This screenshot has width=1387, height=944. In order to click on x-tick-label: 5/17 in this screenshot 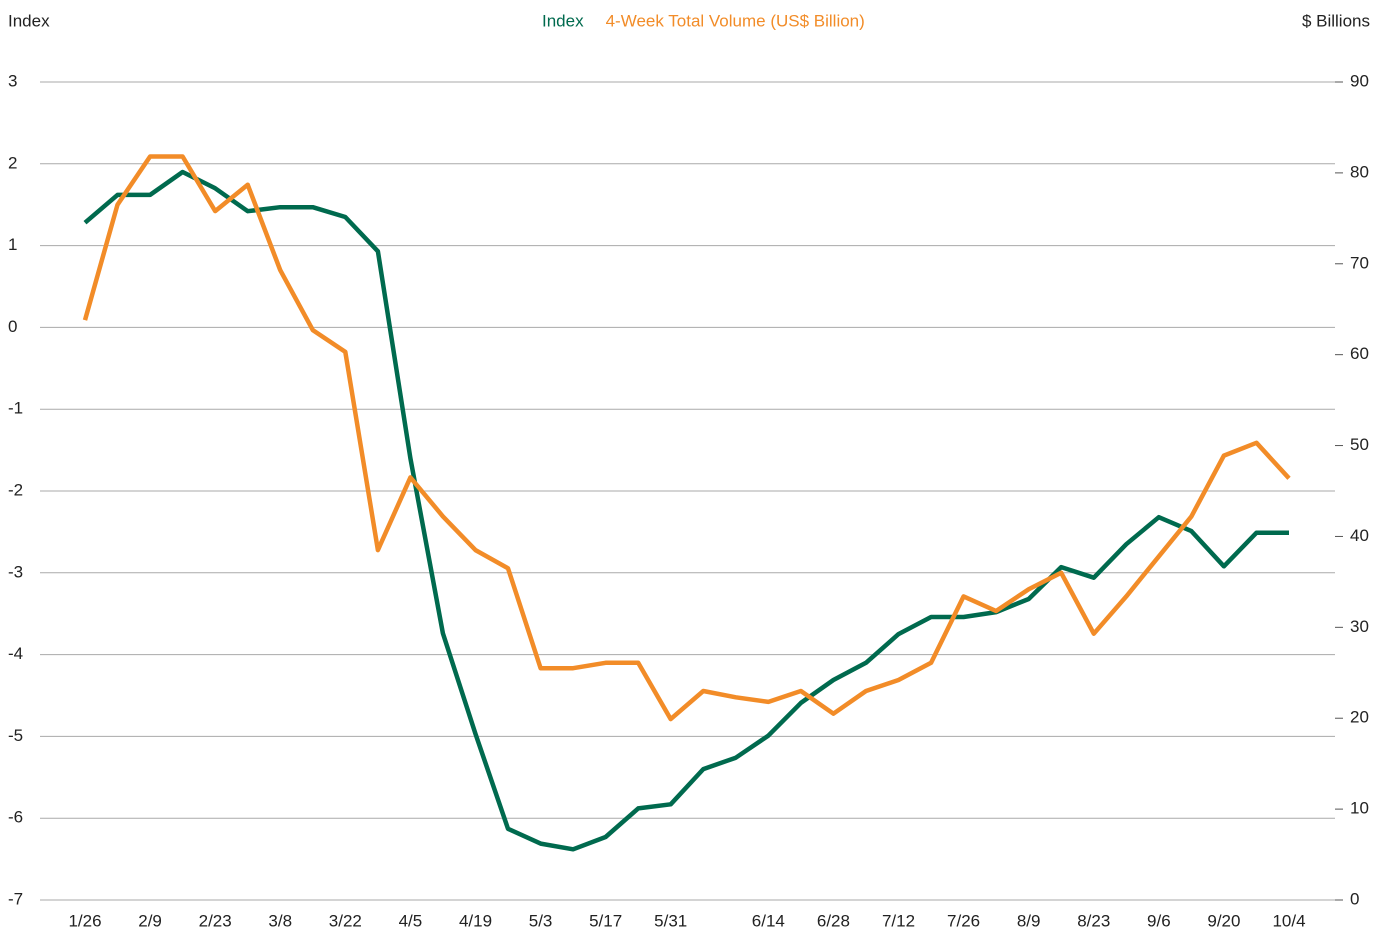, I will do `click(605, 920)`.